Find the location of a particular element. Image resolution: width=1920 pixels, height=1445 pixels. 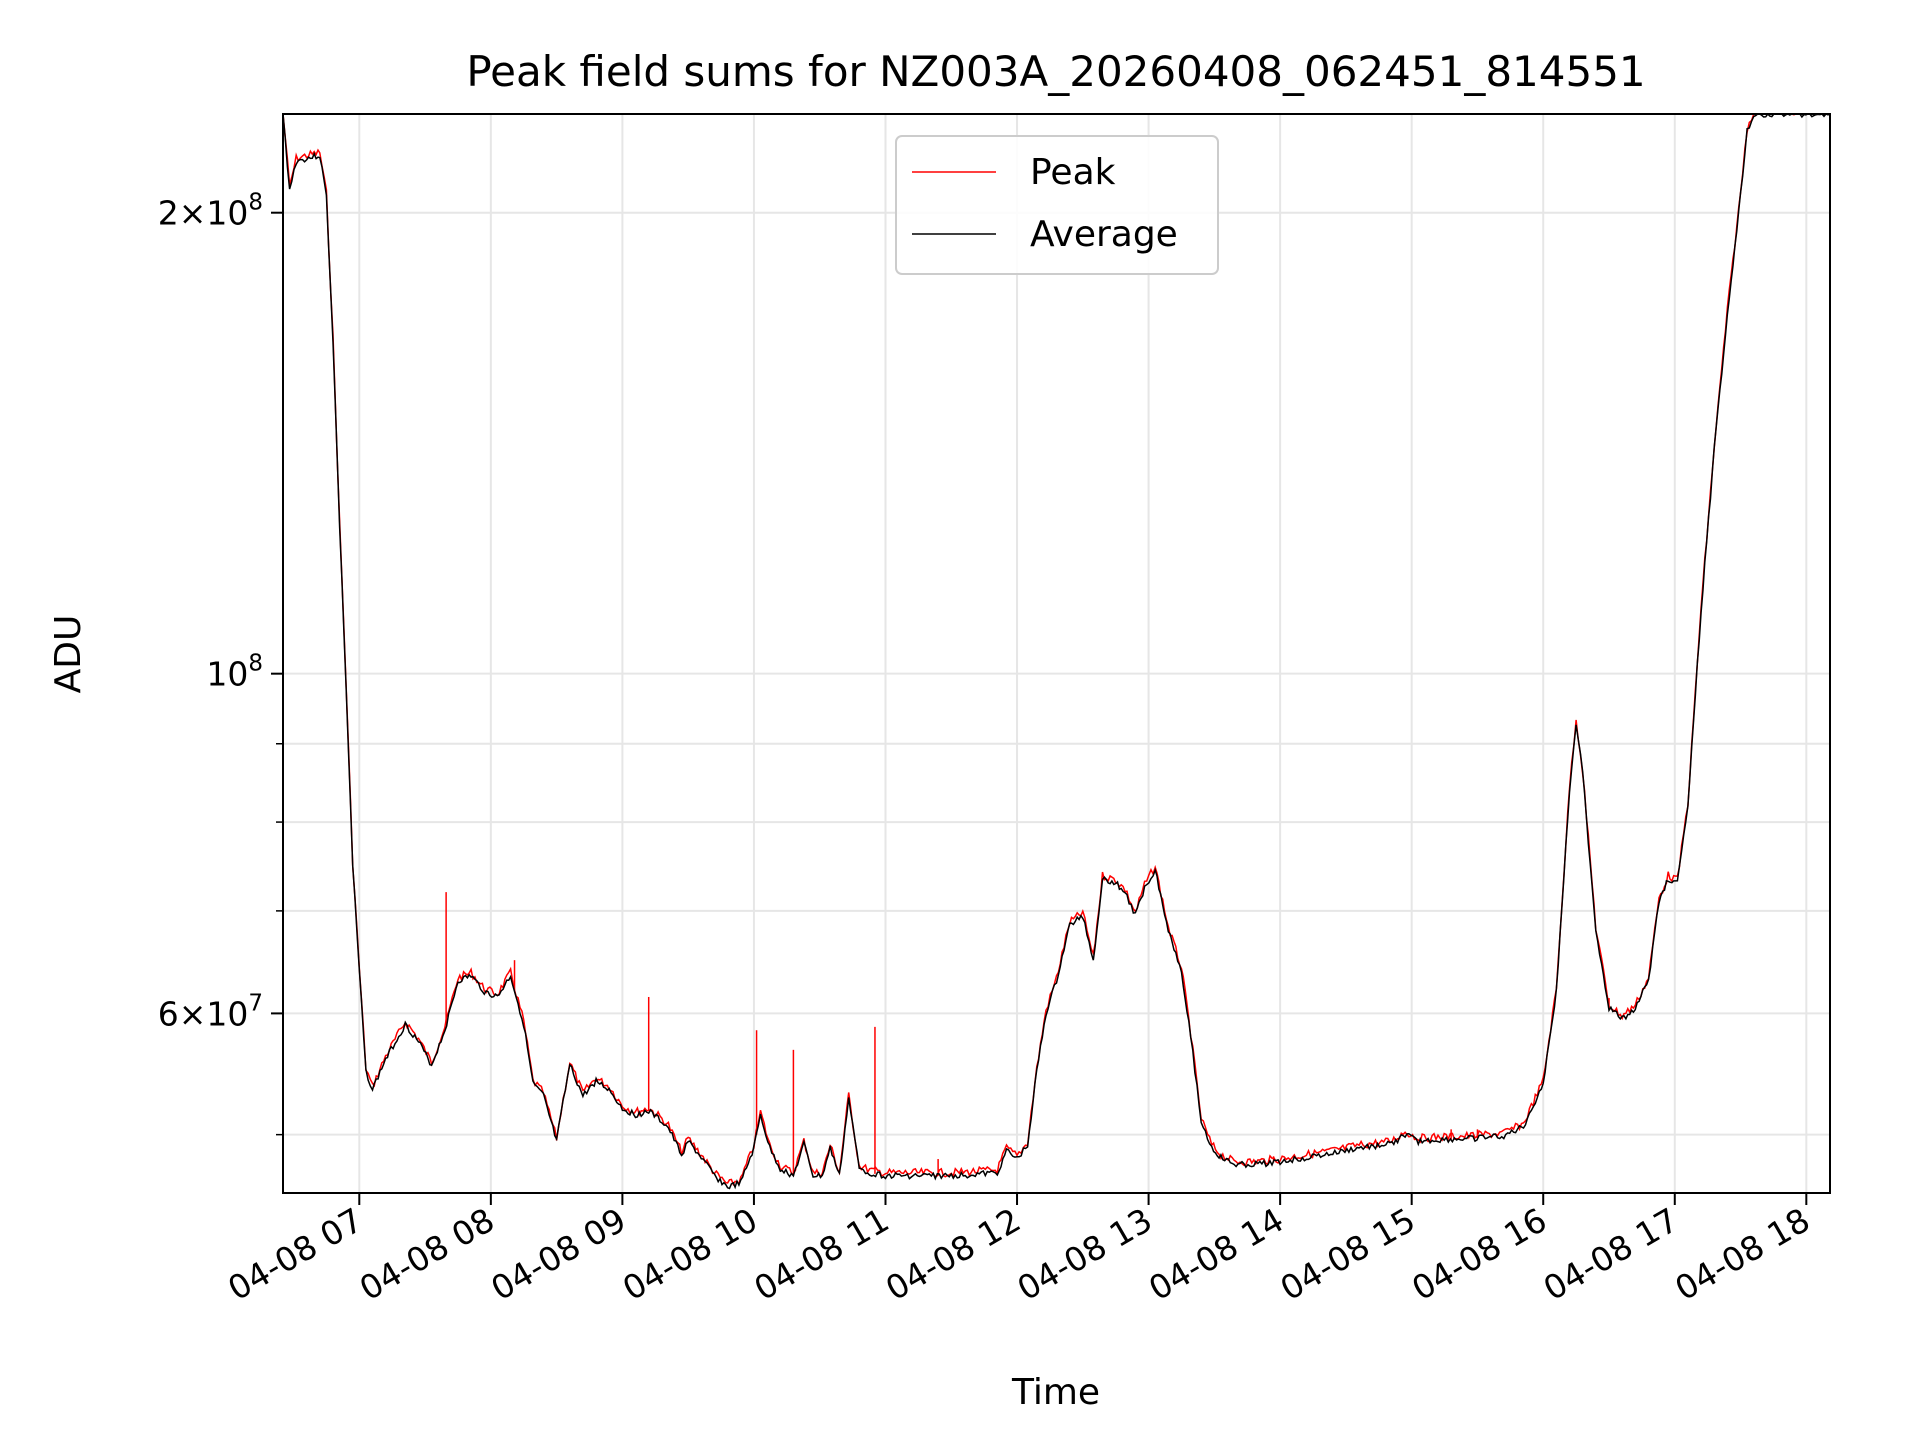

x-tick-label: 04-08 14 is located at coordinates (1216, 1254).